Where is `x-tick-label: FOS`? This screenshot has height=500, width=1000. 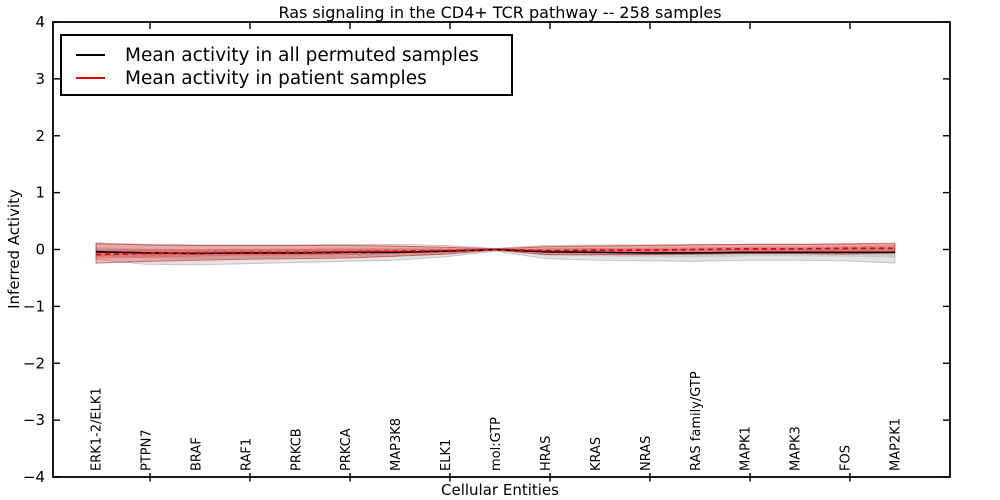 x-tick-label: FOS is located at coordinates (846, 458).